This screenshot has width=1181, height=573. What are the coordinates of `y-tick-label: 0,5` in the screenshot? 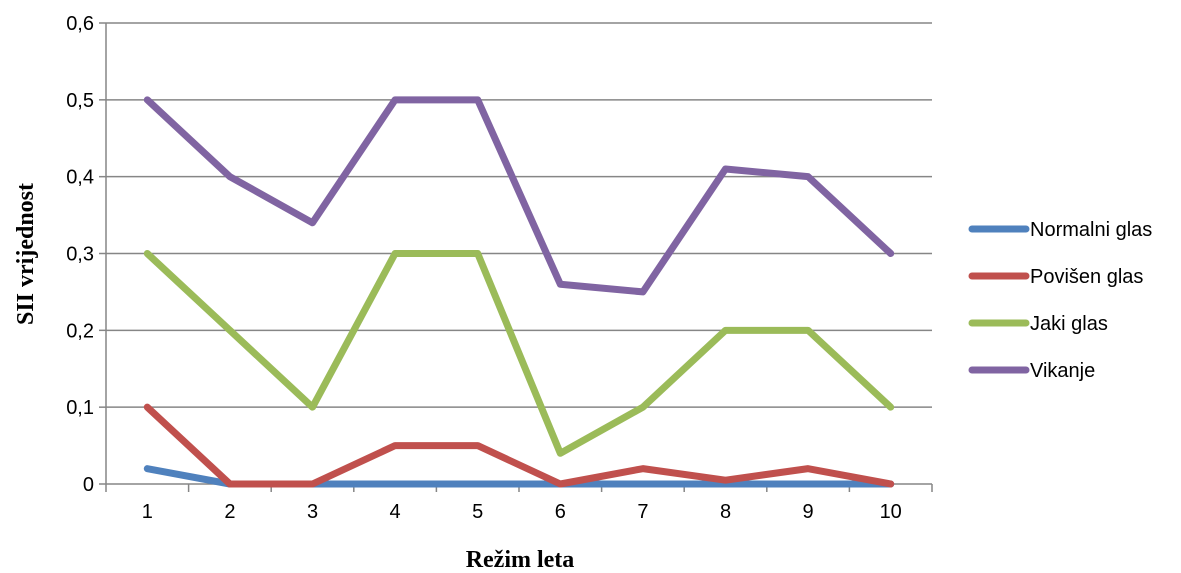 It's located at (80, 101).